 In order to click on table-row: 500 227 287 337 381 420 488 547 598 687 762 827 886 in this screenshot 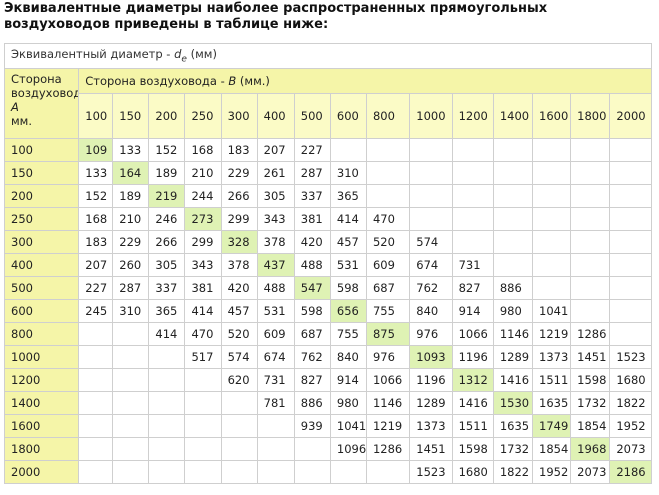, I will do `click(327, 288)`.